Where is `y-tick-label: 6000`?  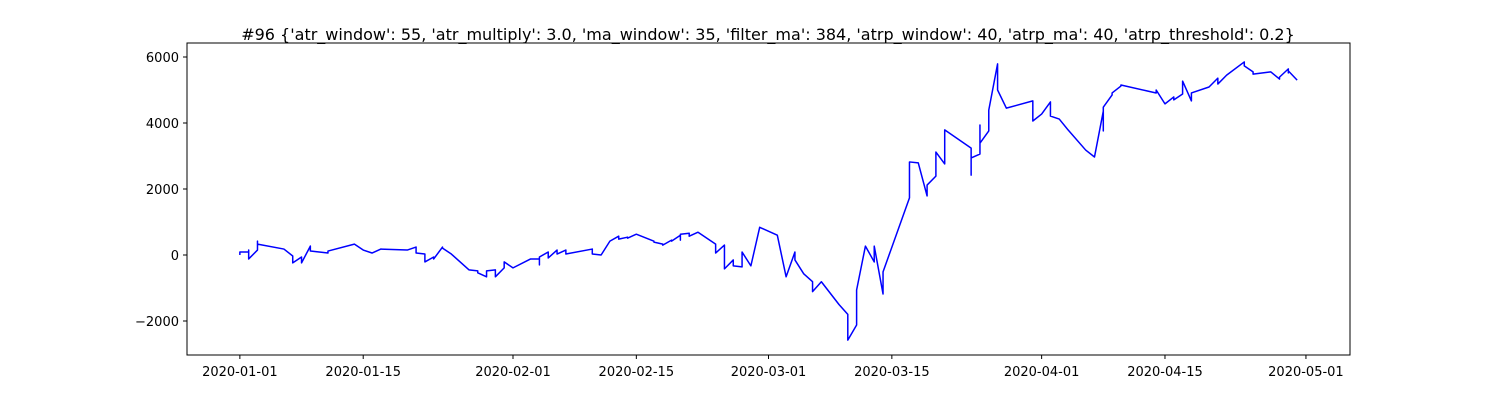 y-tick-label: 6000 is located at coordinates (162, 58).